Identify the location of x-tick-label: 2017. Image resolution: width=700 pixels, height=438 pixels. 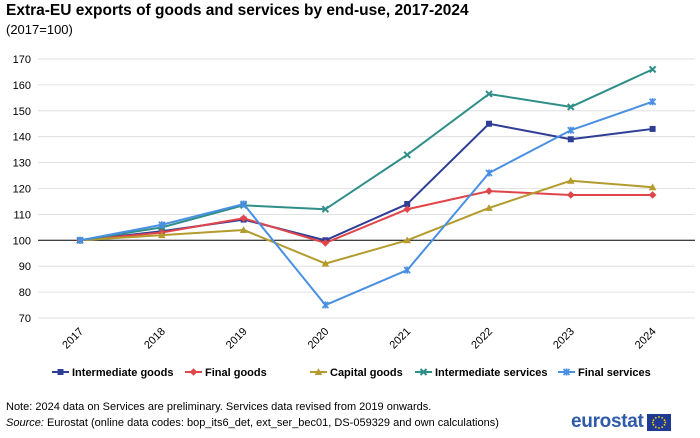
(73, 339).